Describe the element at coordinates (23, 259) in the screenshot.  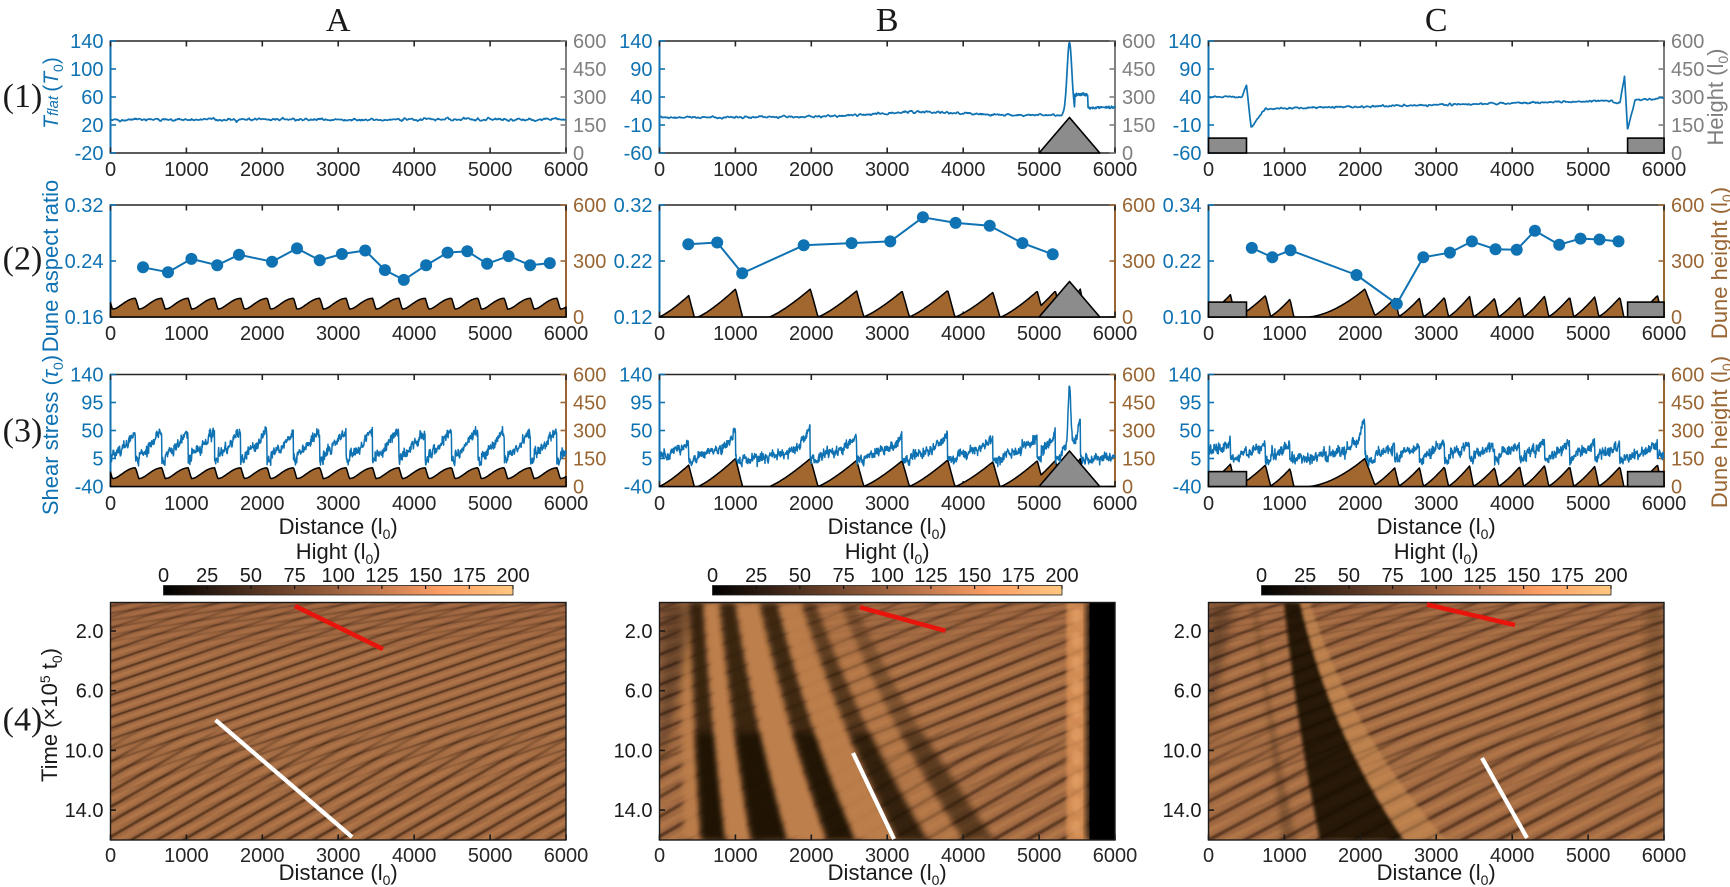
I see `svg-text: (2)` at that location.